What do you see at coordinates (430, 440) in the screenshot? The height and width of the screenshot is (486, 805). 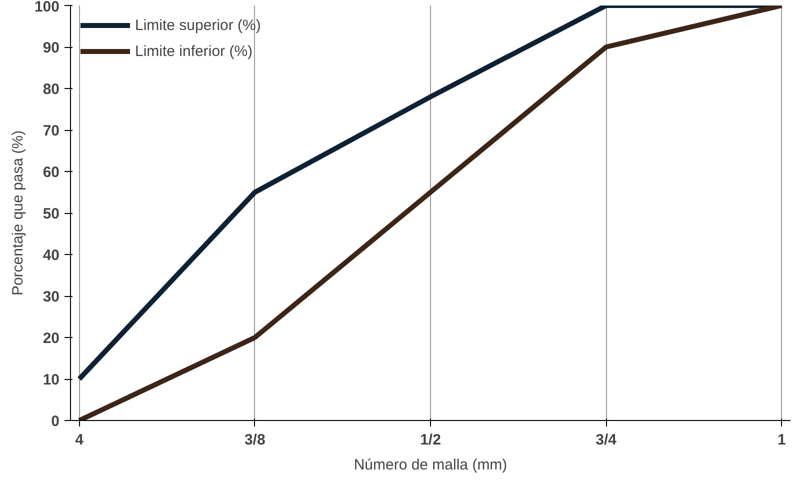 I see `x-tick-label: 1/2` at bounding box center [430, 440].